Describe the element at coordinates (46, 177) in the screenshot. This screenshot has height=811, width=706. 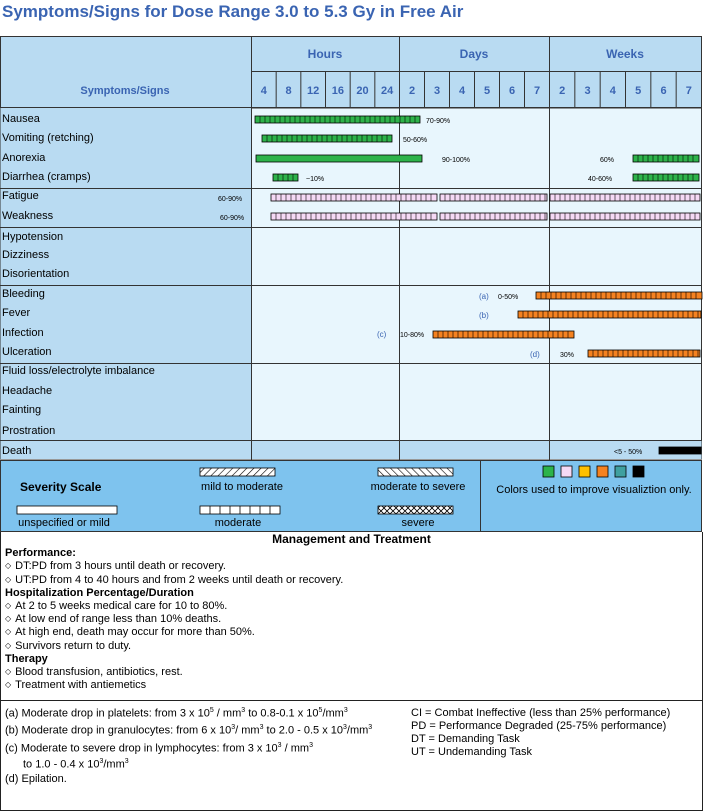
I see `row-label: Diarrhea (cramps)` at that location.